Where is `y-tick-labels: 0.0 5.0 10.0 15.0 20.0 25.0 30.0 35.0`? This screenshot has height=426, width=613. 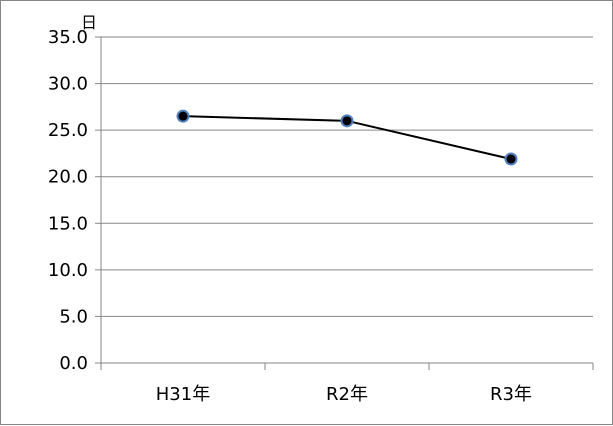 y-tick-labels: 0.0 5.0 10.0 15.0 20.0 25.0 30.0 35.0 is located at coordinates (68, 200).